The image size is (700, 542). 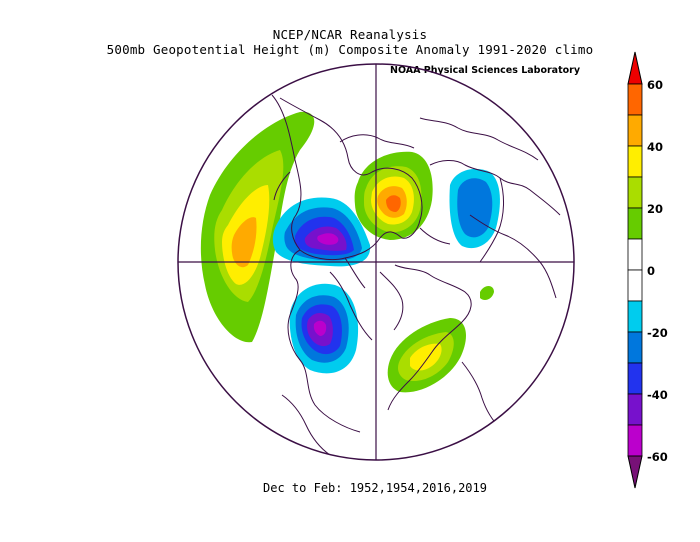 I want to click on anomaly-negative-barents, so click(x=474, y=208).